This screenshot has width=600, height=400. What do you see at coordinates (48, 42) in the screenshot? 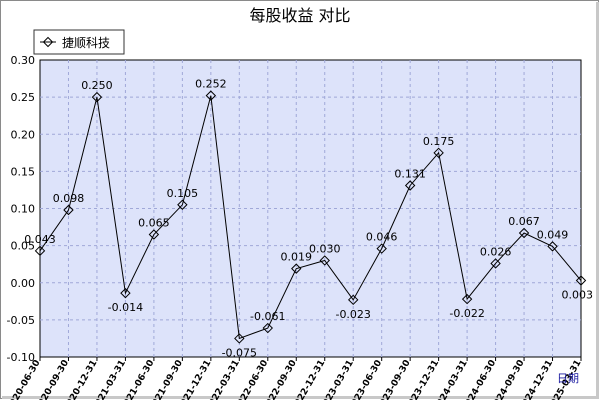
I see `legend-marker-icon` at bounding box center [48, 42].